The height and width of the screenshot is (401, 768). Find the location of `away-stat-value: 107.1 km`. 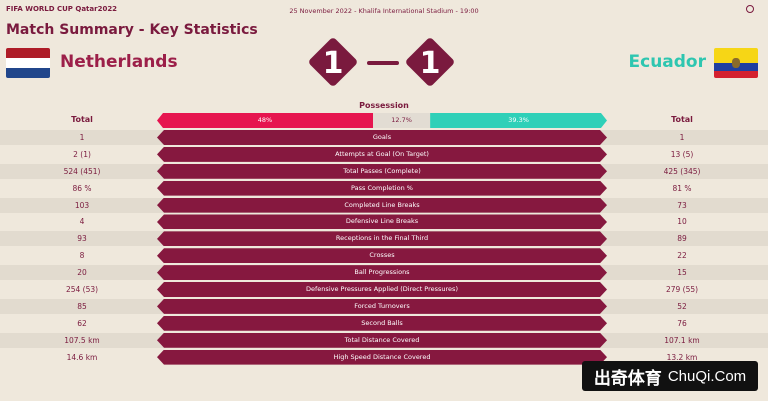

away-stat-value: 107.1 km is located at coordinates (682, 340).